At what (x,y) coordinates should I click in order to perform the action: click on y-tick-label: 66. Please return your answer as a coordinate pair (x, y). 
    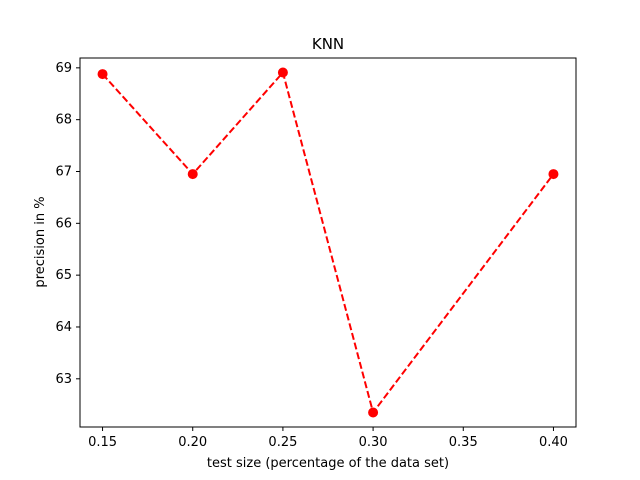
    Looking at the image, I should click on (63, 223).